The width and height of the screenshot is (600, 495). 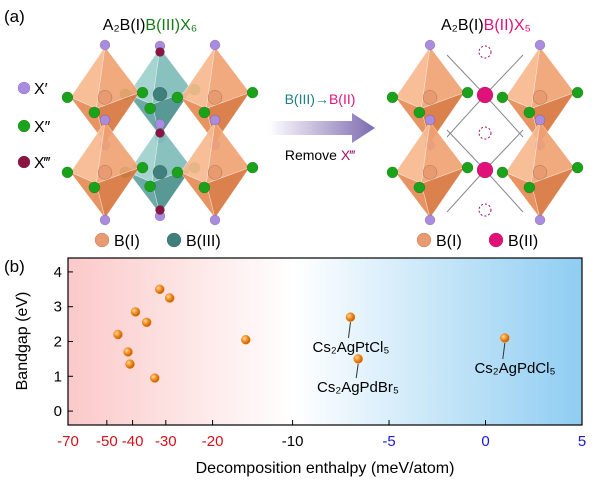 I want to click on legend-label: X′, so click(x=41, y=89).